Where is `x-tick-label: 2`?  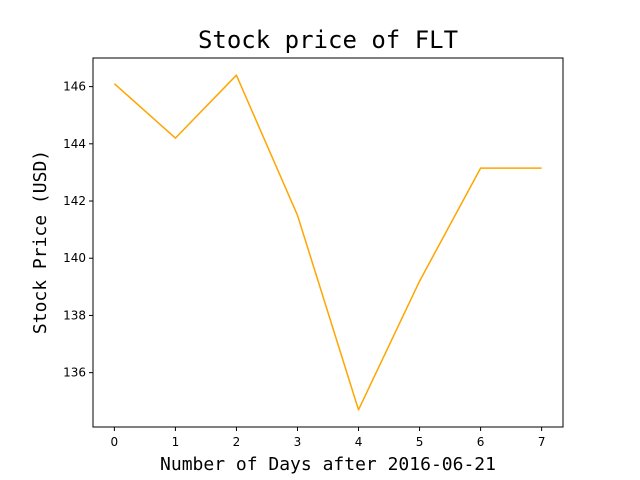
x-tick-label: 2 is located at coordinates (237, 442).